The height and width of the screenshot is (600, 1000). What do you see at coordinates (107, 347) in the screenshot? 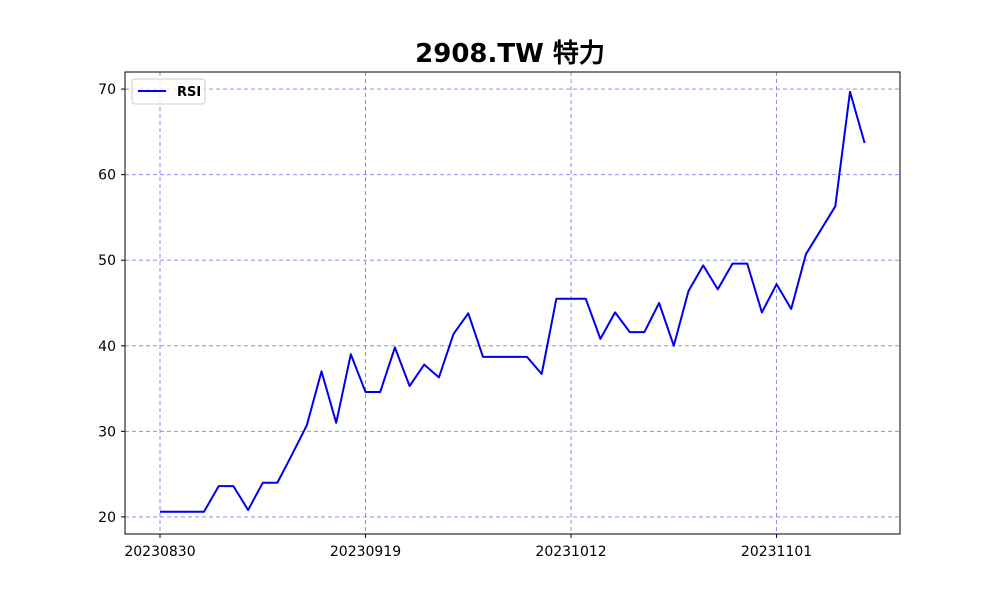
I see `y-tick-label: 40` at bounding box center [107, 347].